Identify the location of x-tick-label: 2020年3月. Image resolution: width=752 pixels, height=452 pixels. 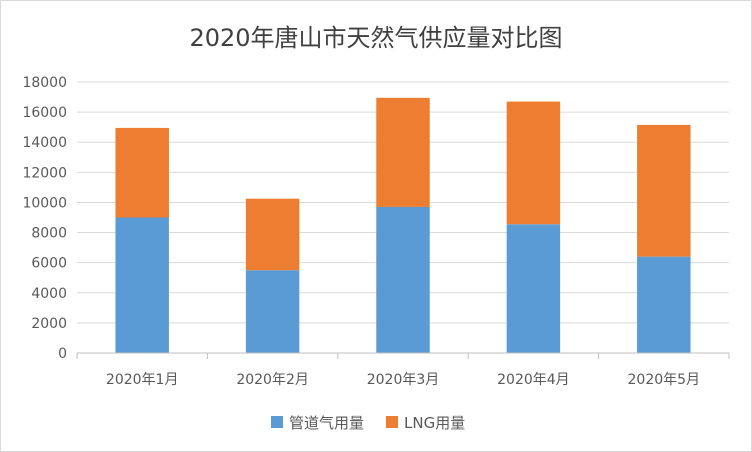
(403, 380).